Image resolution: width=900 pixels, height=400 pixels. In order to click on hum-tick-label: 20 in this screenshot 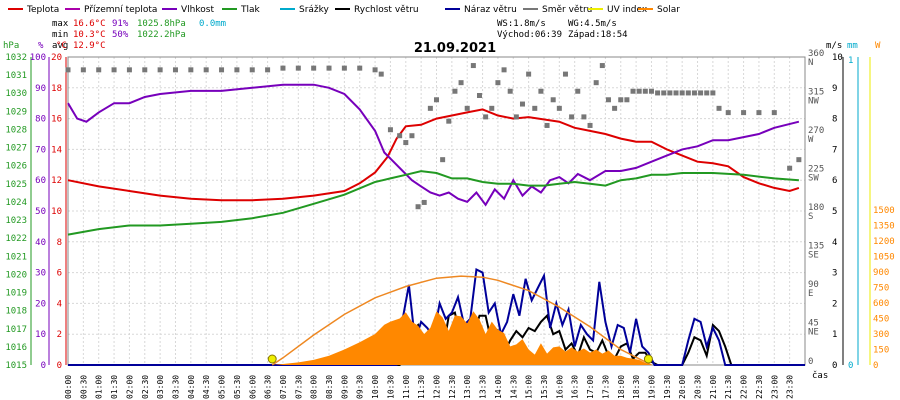, I will do `click(40, 304)`.